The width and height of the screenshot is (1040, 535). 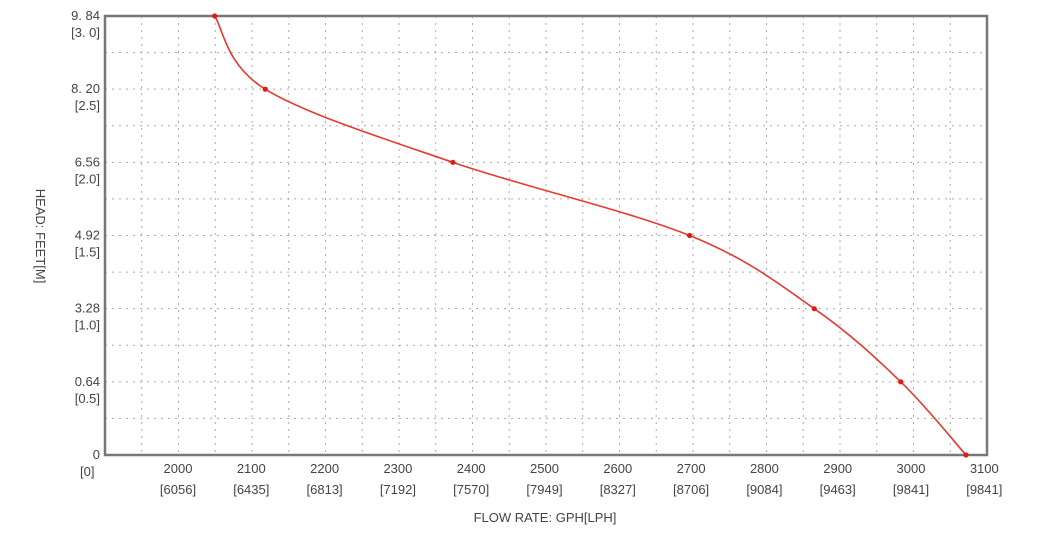 What do you see at coordinates (85, 32) in the screenshot?
I see `y-tick-label-metric: [3. 0]` at bounding box center [85, 32].